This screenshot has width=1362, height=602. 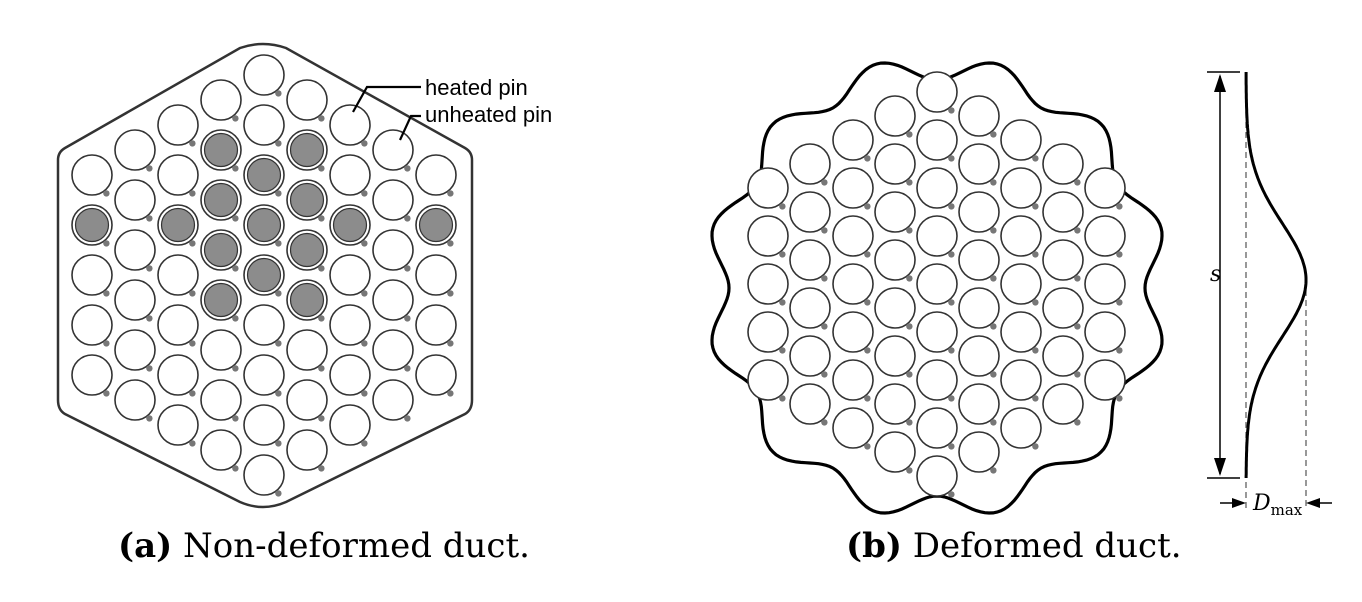 I want to click on unheated-pin-leader, so click(x=410, y=127).